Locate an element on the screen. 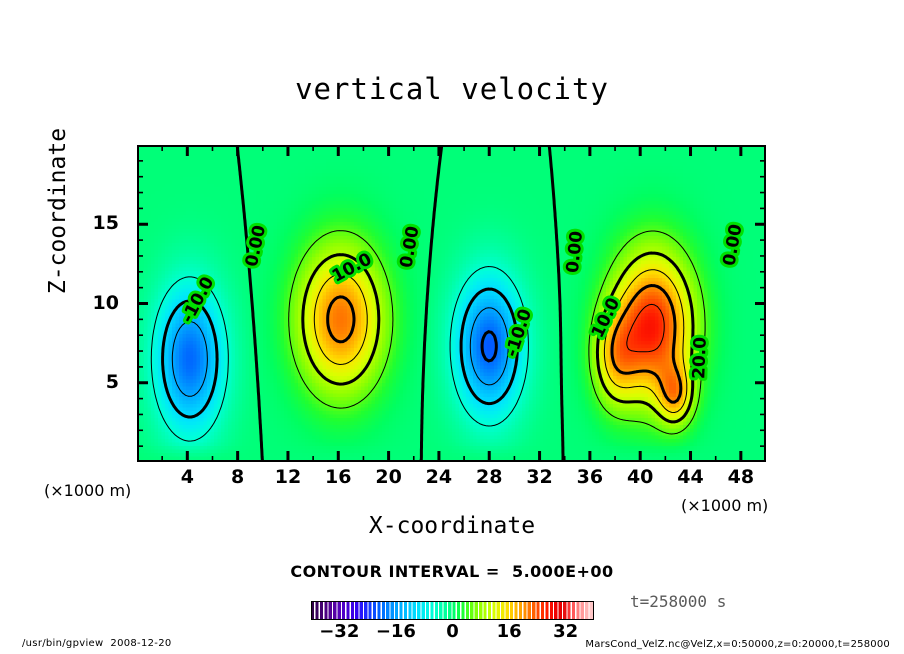 The width and height of the screenshot is (904, 654). x-tick-label: 12 is located at coordinates (288, 477).